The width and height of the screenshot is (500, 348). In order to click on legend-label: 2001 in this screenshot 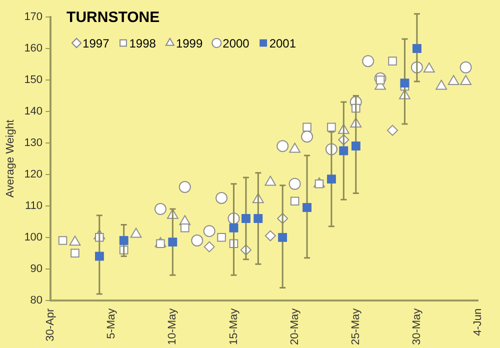, I will do `click(282, 43)`.